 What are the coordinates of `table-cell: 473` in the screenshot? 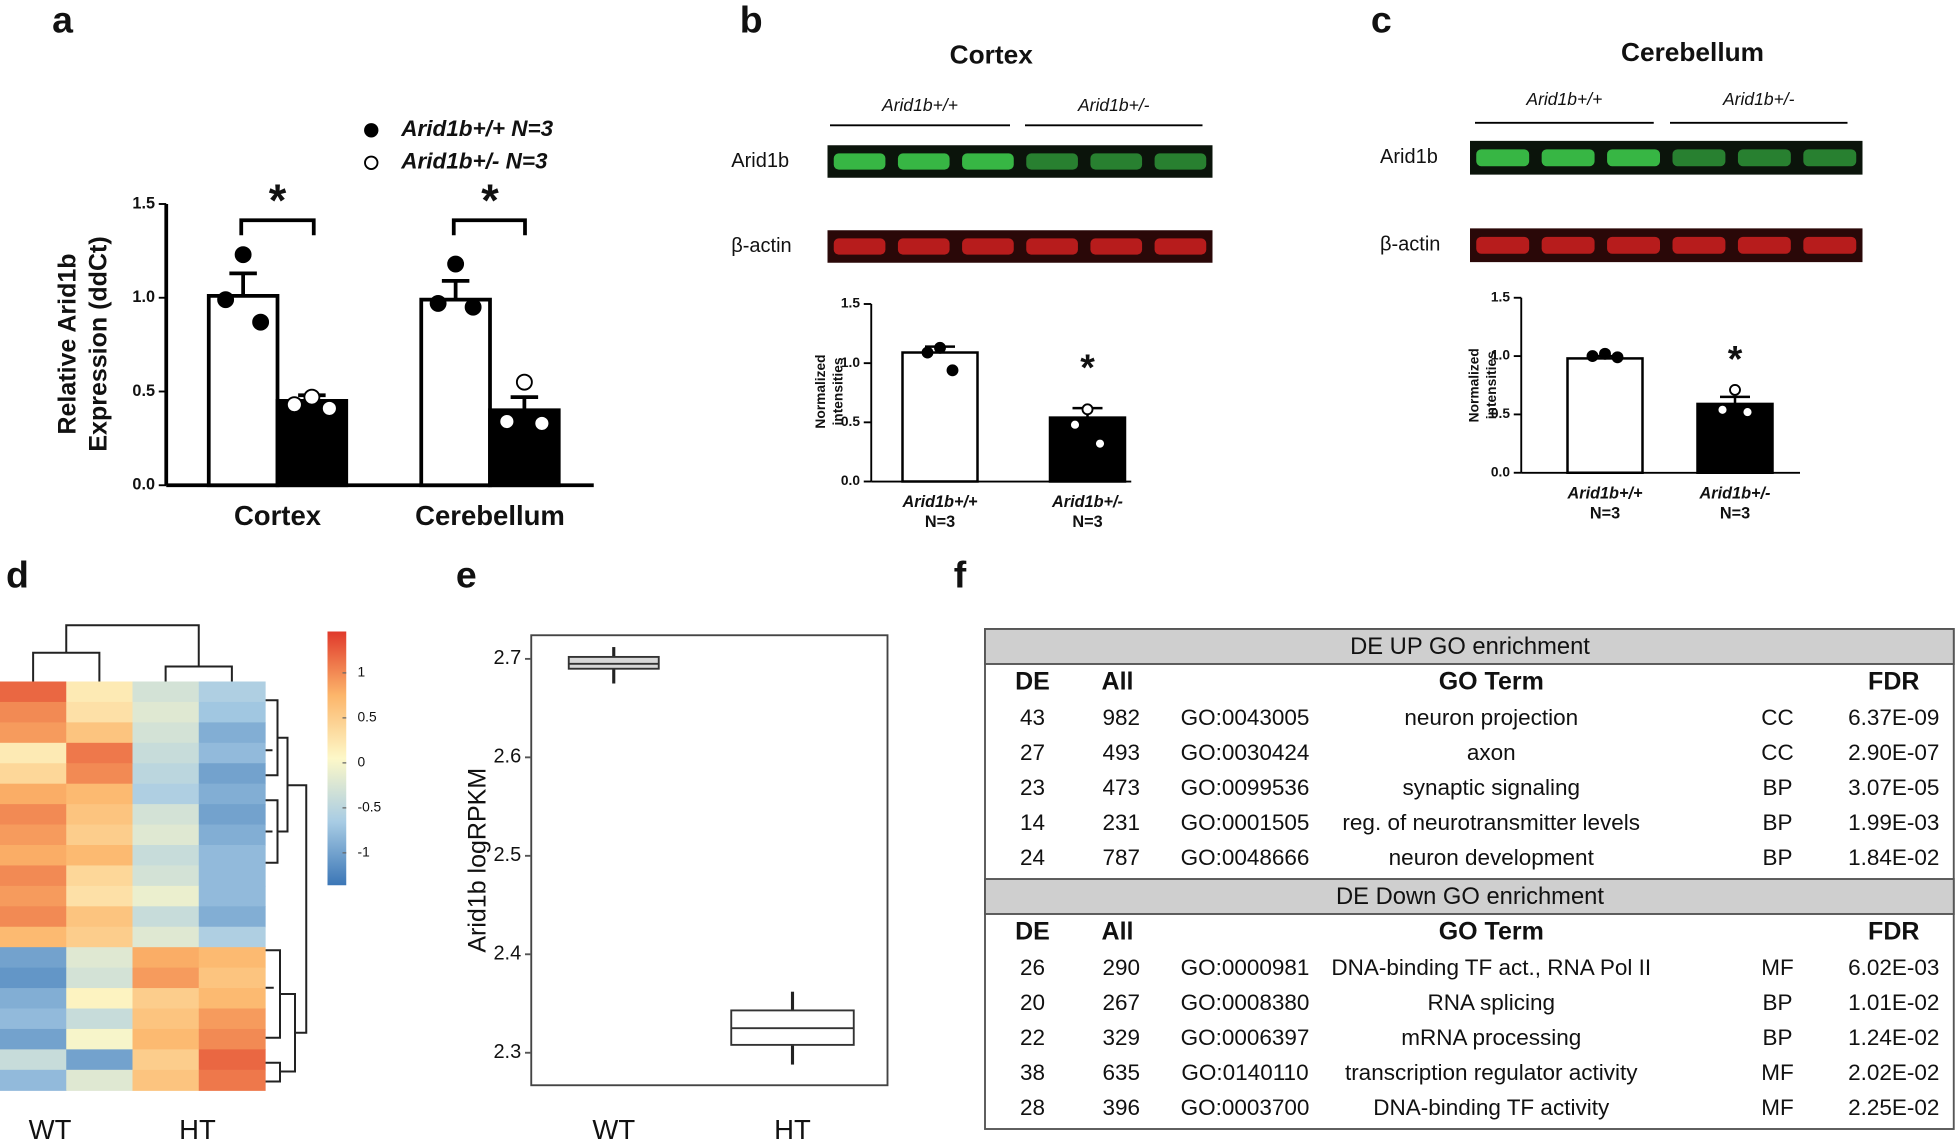 It's located at (1121, 787).